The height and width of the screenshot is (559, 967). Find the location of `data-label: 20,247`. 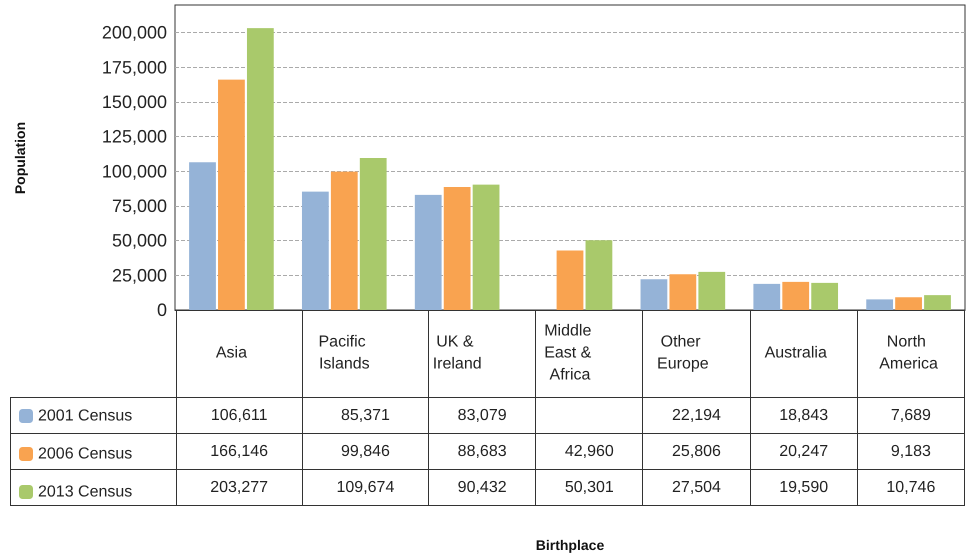

data-label: 20,247 is located at coordinates (804, 452).